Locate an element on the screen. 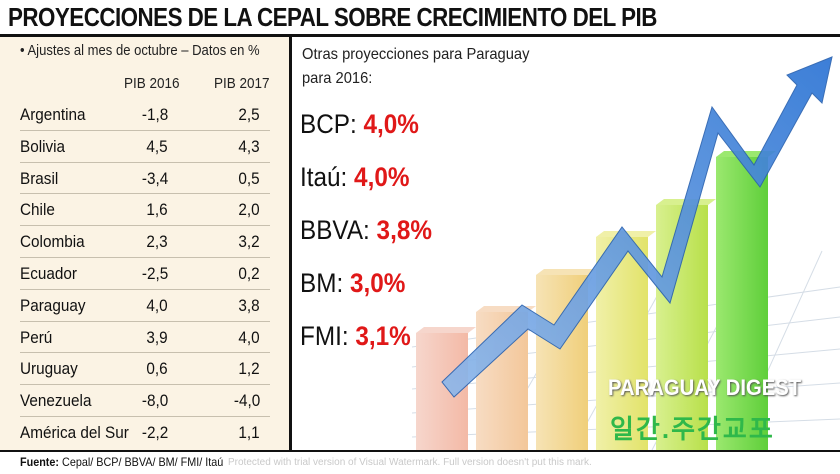  table-row: Perú 3,9 4,0 is located at coordinates (145, 338).